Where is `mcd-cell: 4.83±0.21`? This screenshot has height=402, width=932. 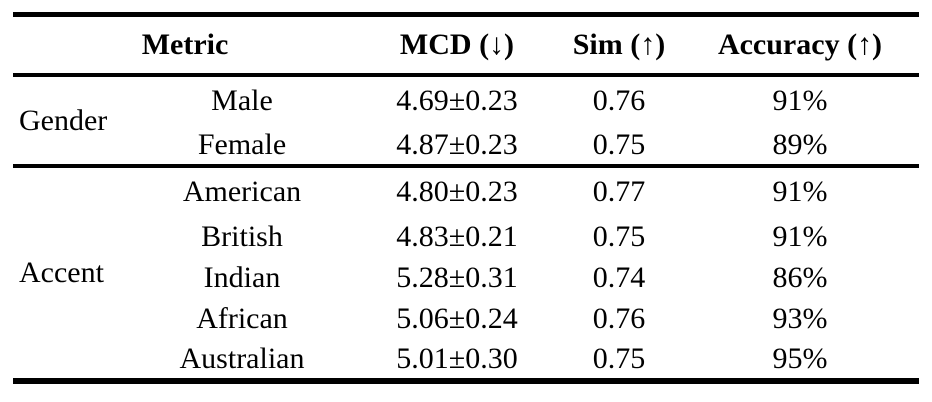
mcd-cell: 4.83±0.21 is located at coordinates (457, 236).